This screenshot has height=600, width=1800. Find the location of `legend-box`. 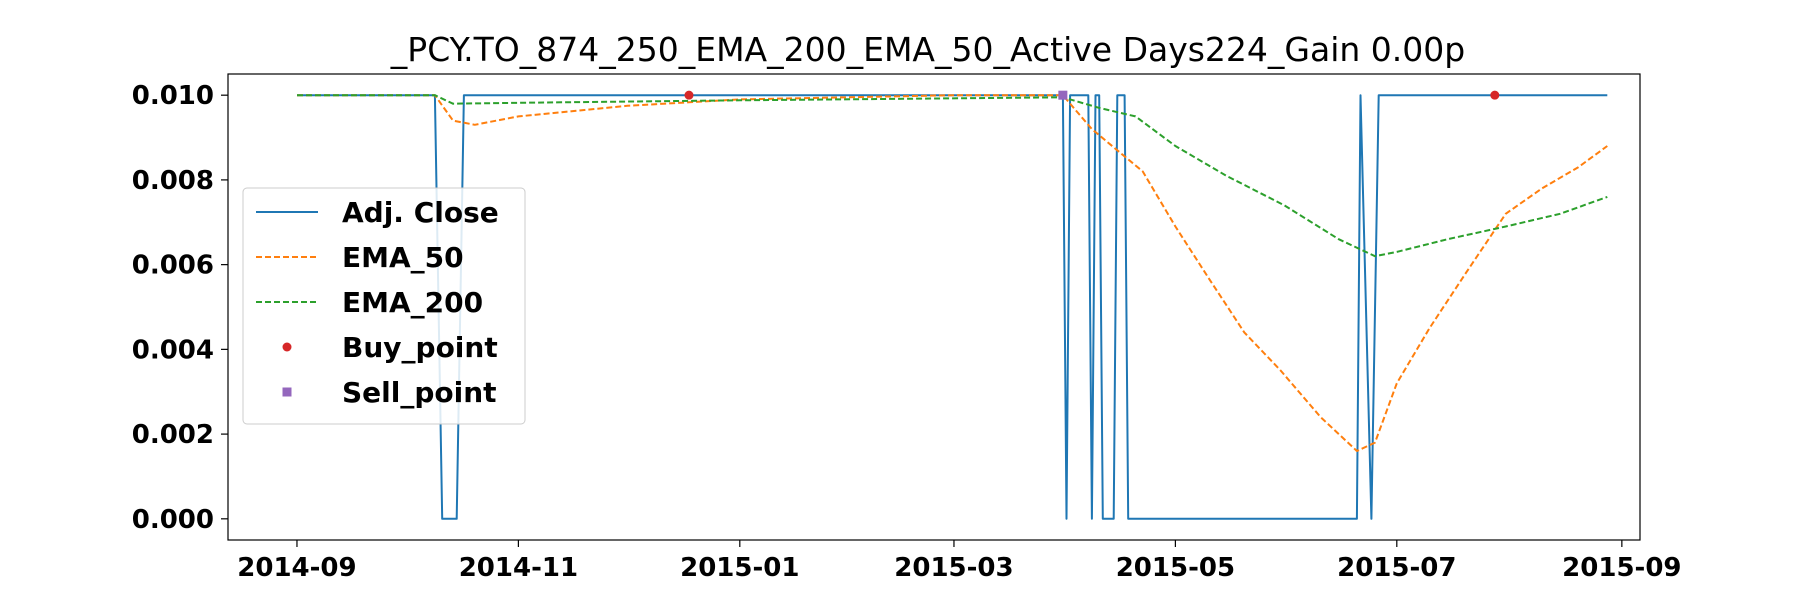

legend-box is located at coordinates (384, 306).